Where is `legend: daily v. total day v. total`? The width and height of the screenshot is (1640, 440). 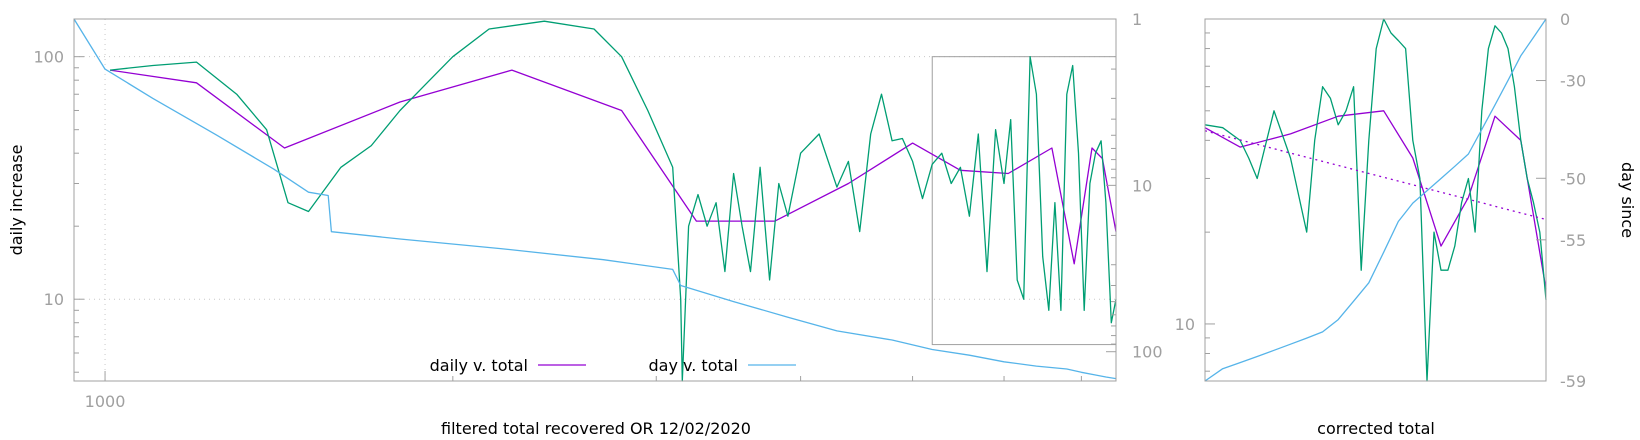
legend: daily v. total day v. total is located at coordinates (613, 365).